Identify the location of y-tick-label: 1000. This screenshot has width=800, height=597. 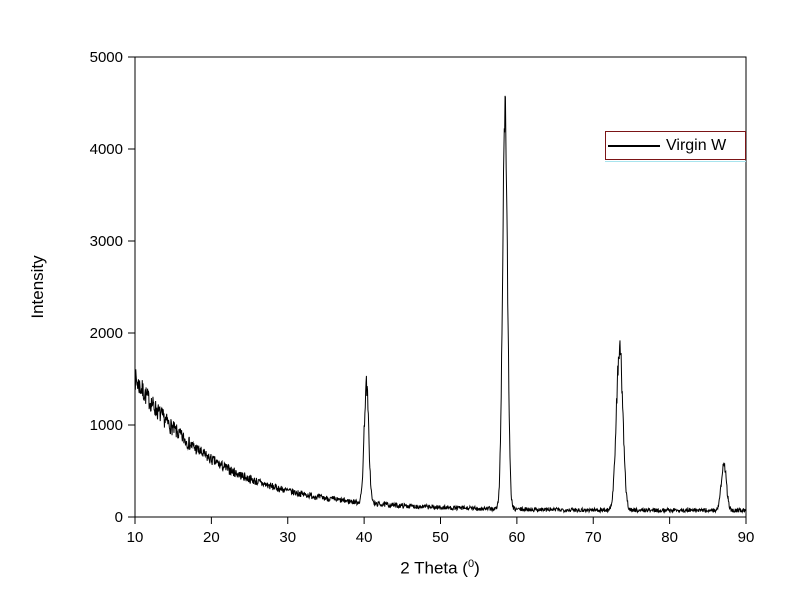
(106, 425).